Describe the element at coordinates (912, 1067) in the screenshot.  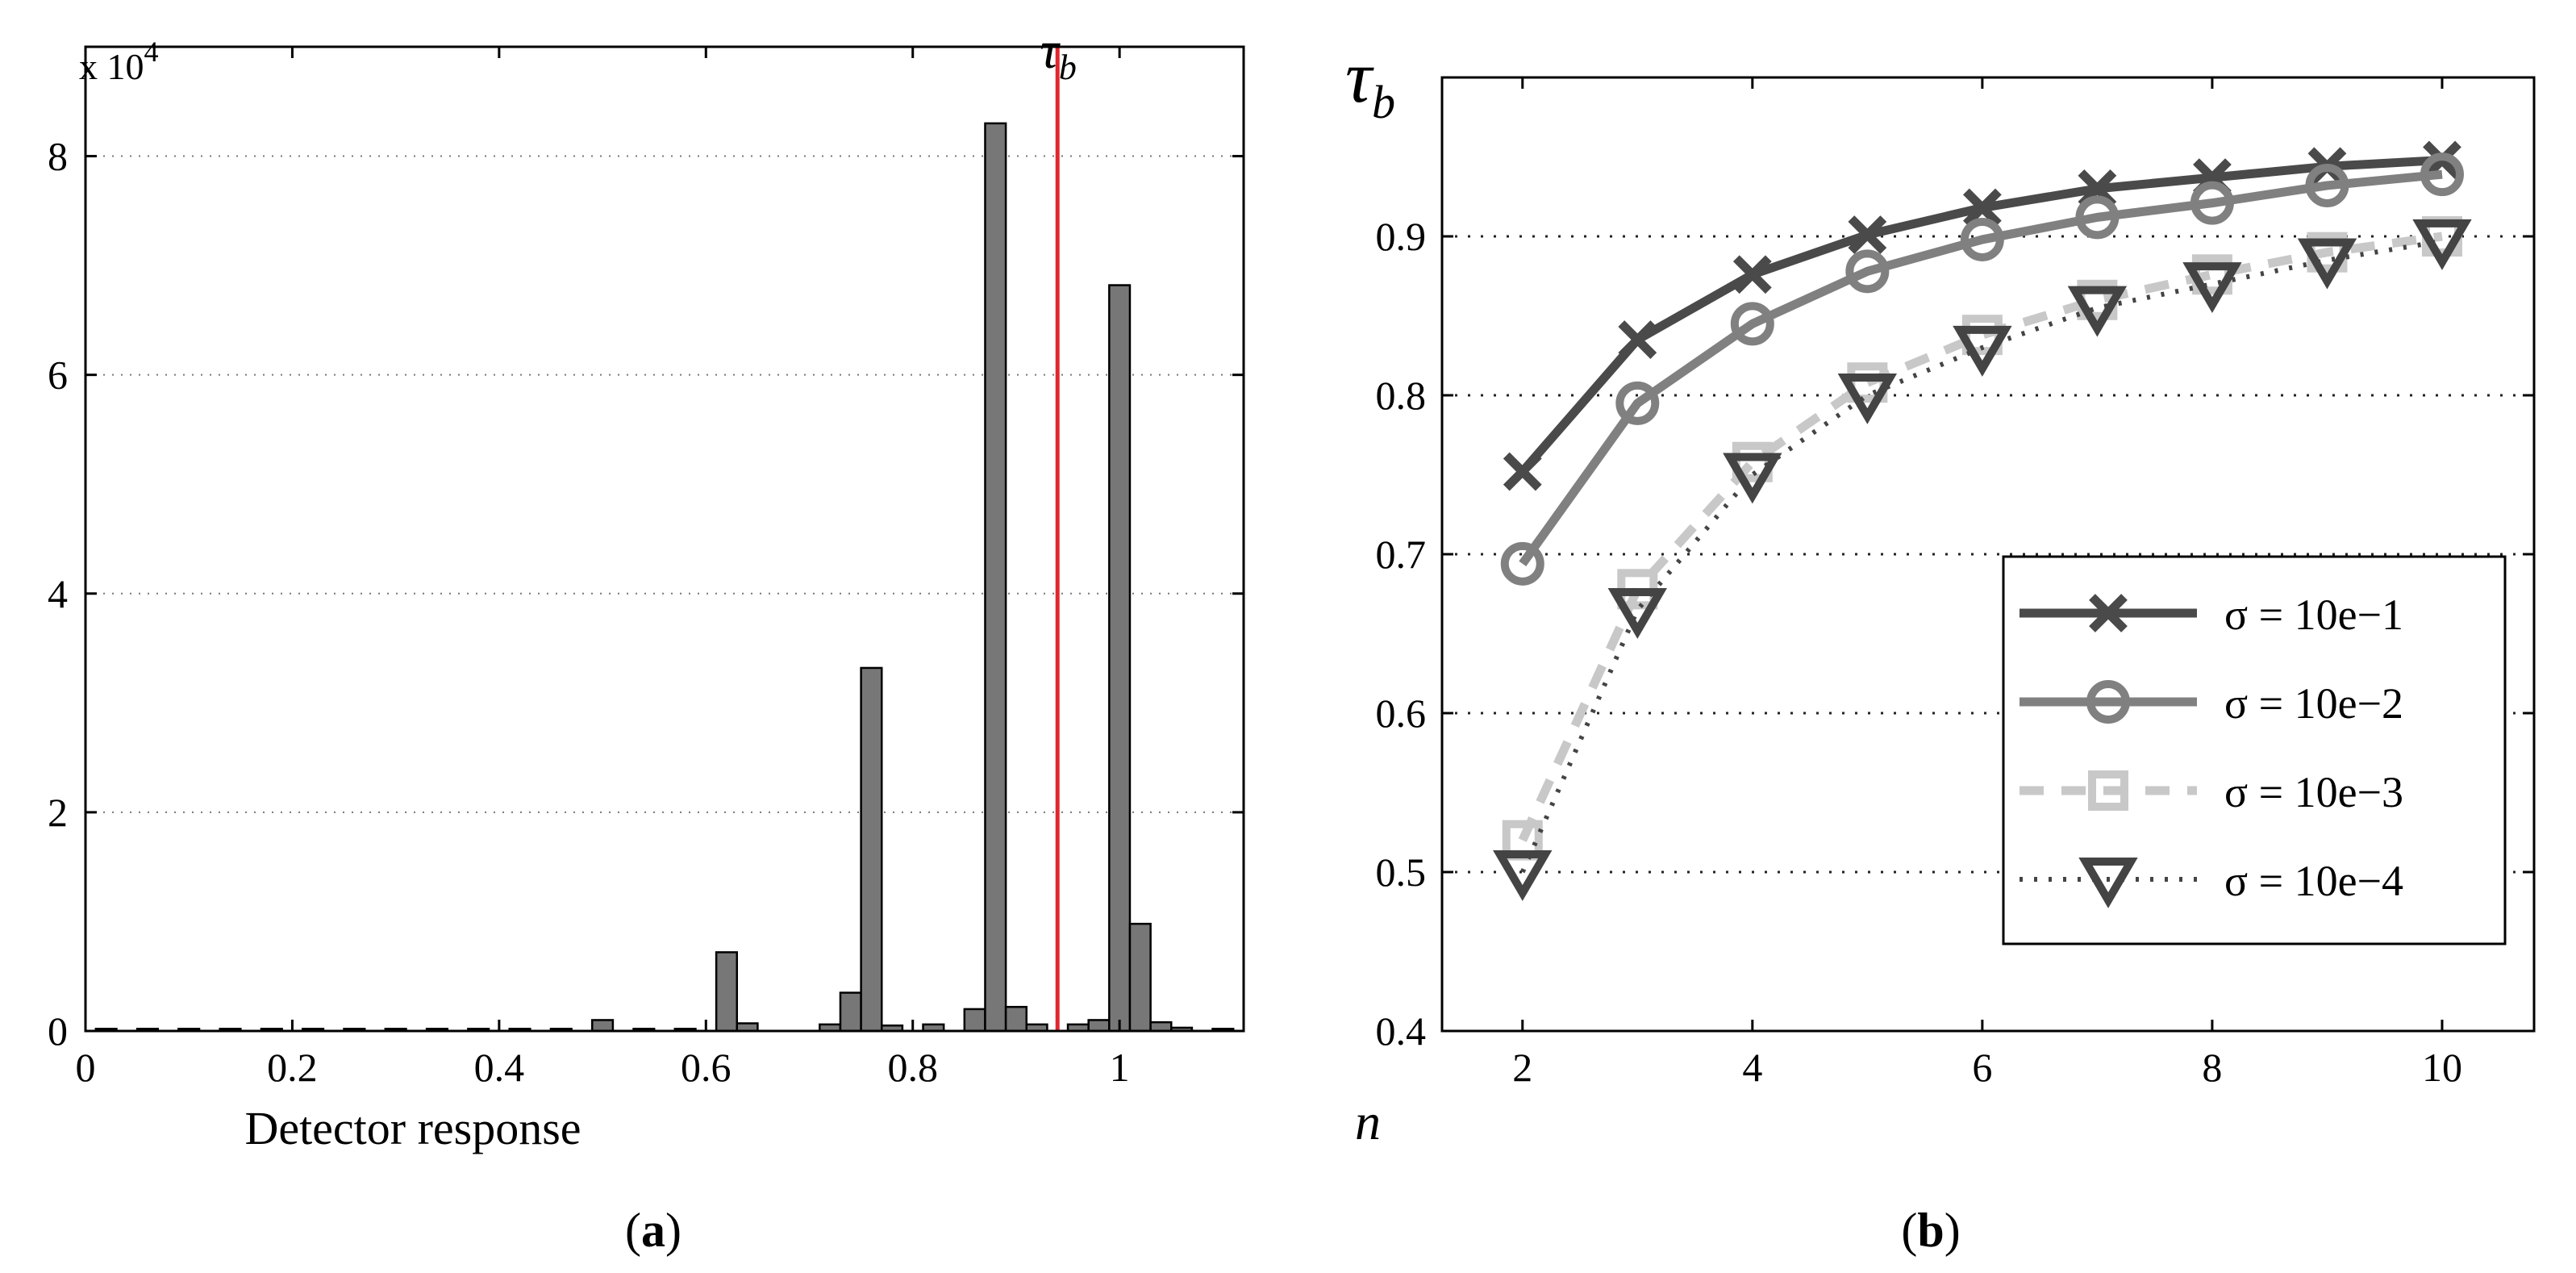
I see `histogram-x-tick-label: 0.8` at that location.